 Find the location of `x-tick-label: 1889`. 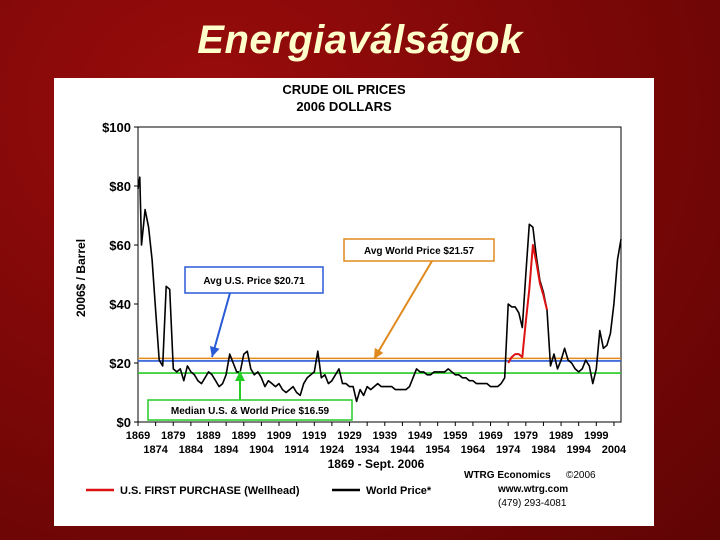

x-tick-label: 1889 is located at coordinates (208, 436).